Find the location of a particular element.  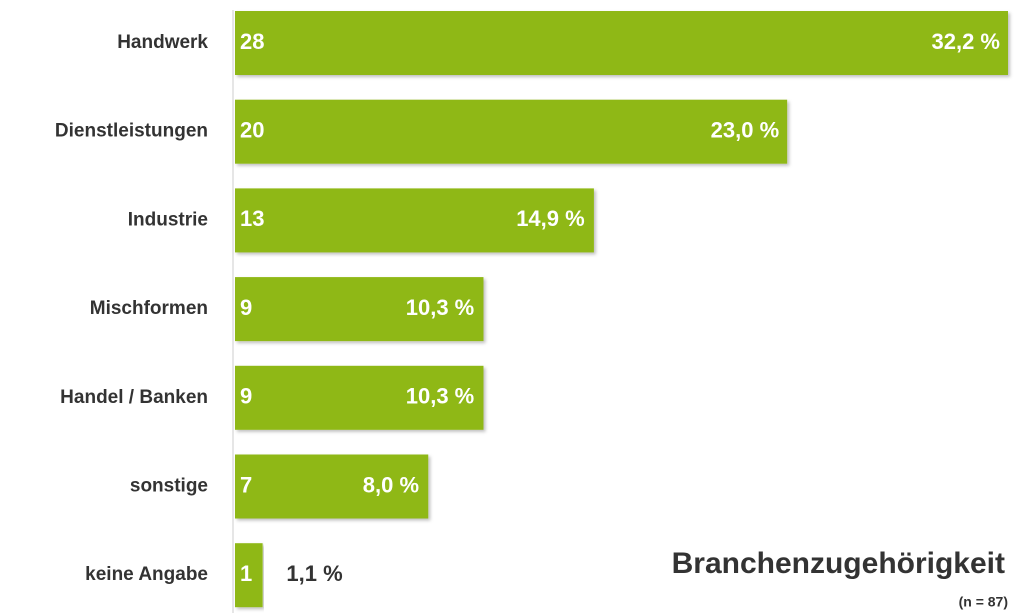

share-label: 8,0 % is located at coordinates (391, 484).